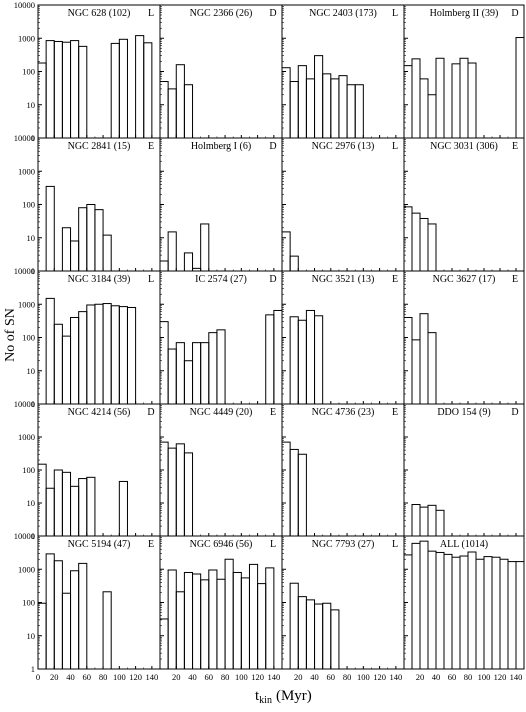 This screenshot has width=526, height=712. What do you see at coordinates (151, 13) in the screenshot?
I see `panel-type-label: L` at bounding box center [151, 13].